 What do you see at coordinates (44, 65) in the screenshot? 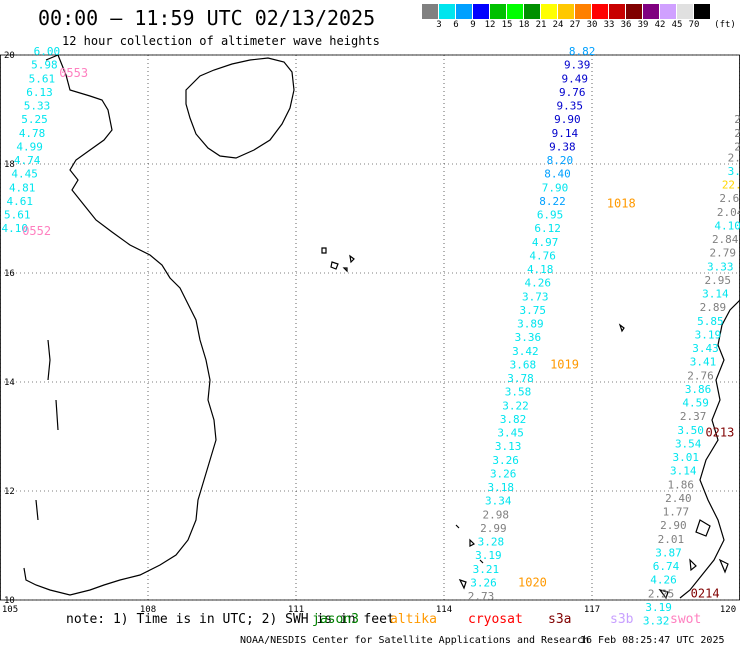
I see `wave-height-value: 5.98` at bounding box center [44, 65].